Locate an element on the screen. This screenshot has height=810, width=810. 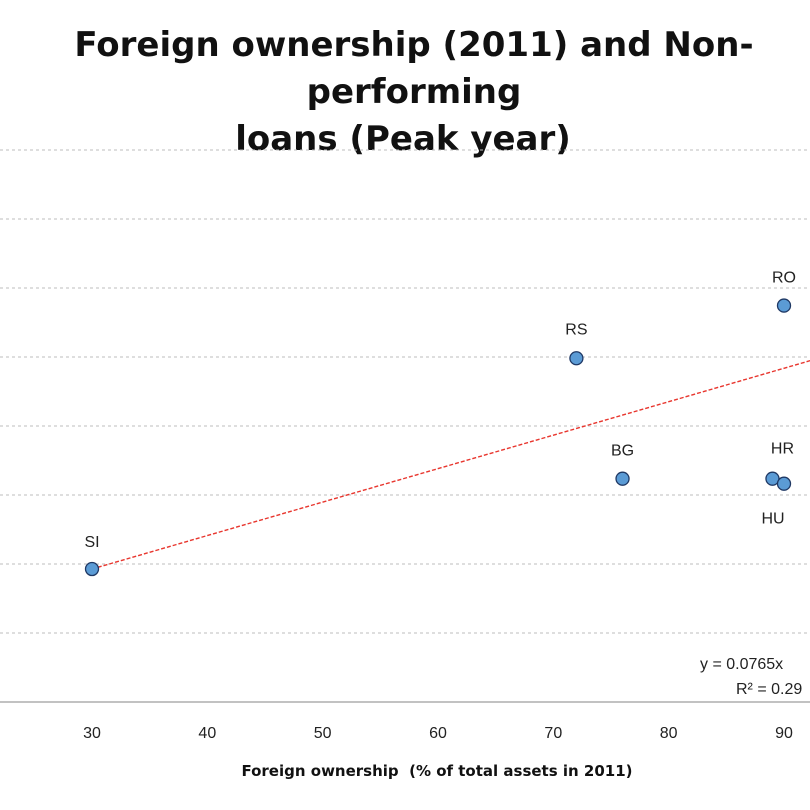
data-point-bg is located at coordinates (622, 478).